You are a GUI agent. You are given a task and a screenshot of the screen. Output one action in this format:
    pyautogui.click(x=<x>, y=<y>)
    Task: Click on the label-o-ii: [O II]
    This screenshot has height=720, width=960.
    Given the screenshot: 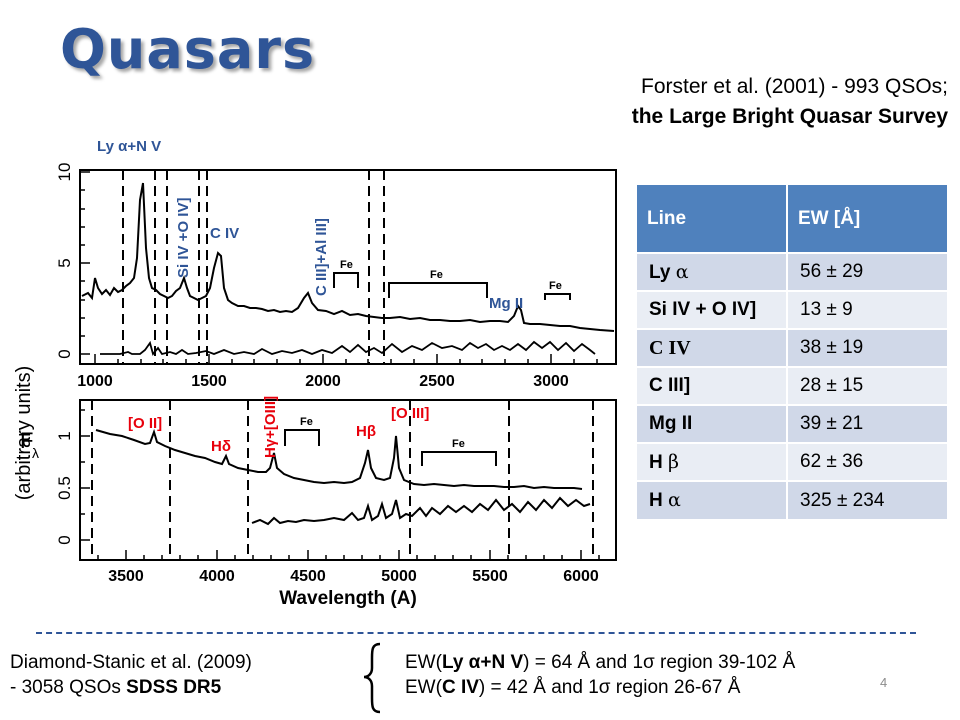 What is the action you would take?
    pyautogui.click(x=145, y=423)
    